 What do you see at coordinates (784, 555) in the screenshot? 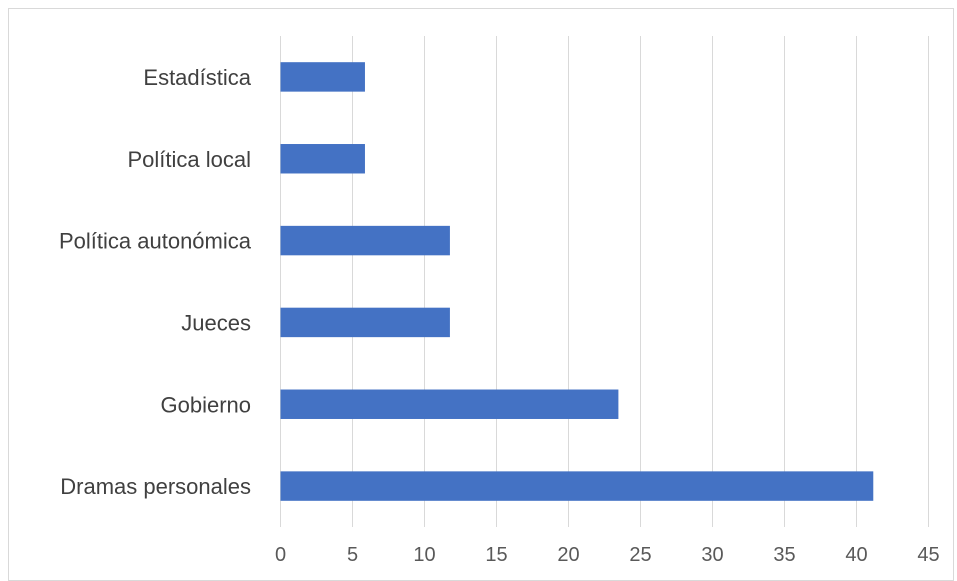
I see `x-tick-label: 35` at bounding box center [784, 555].